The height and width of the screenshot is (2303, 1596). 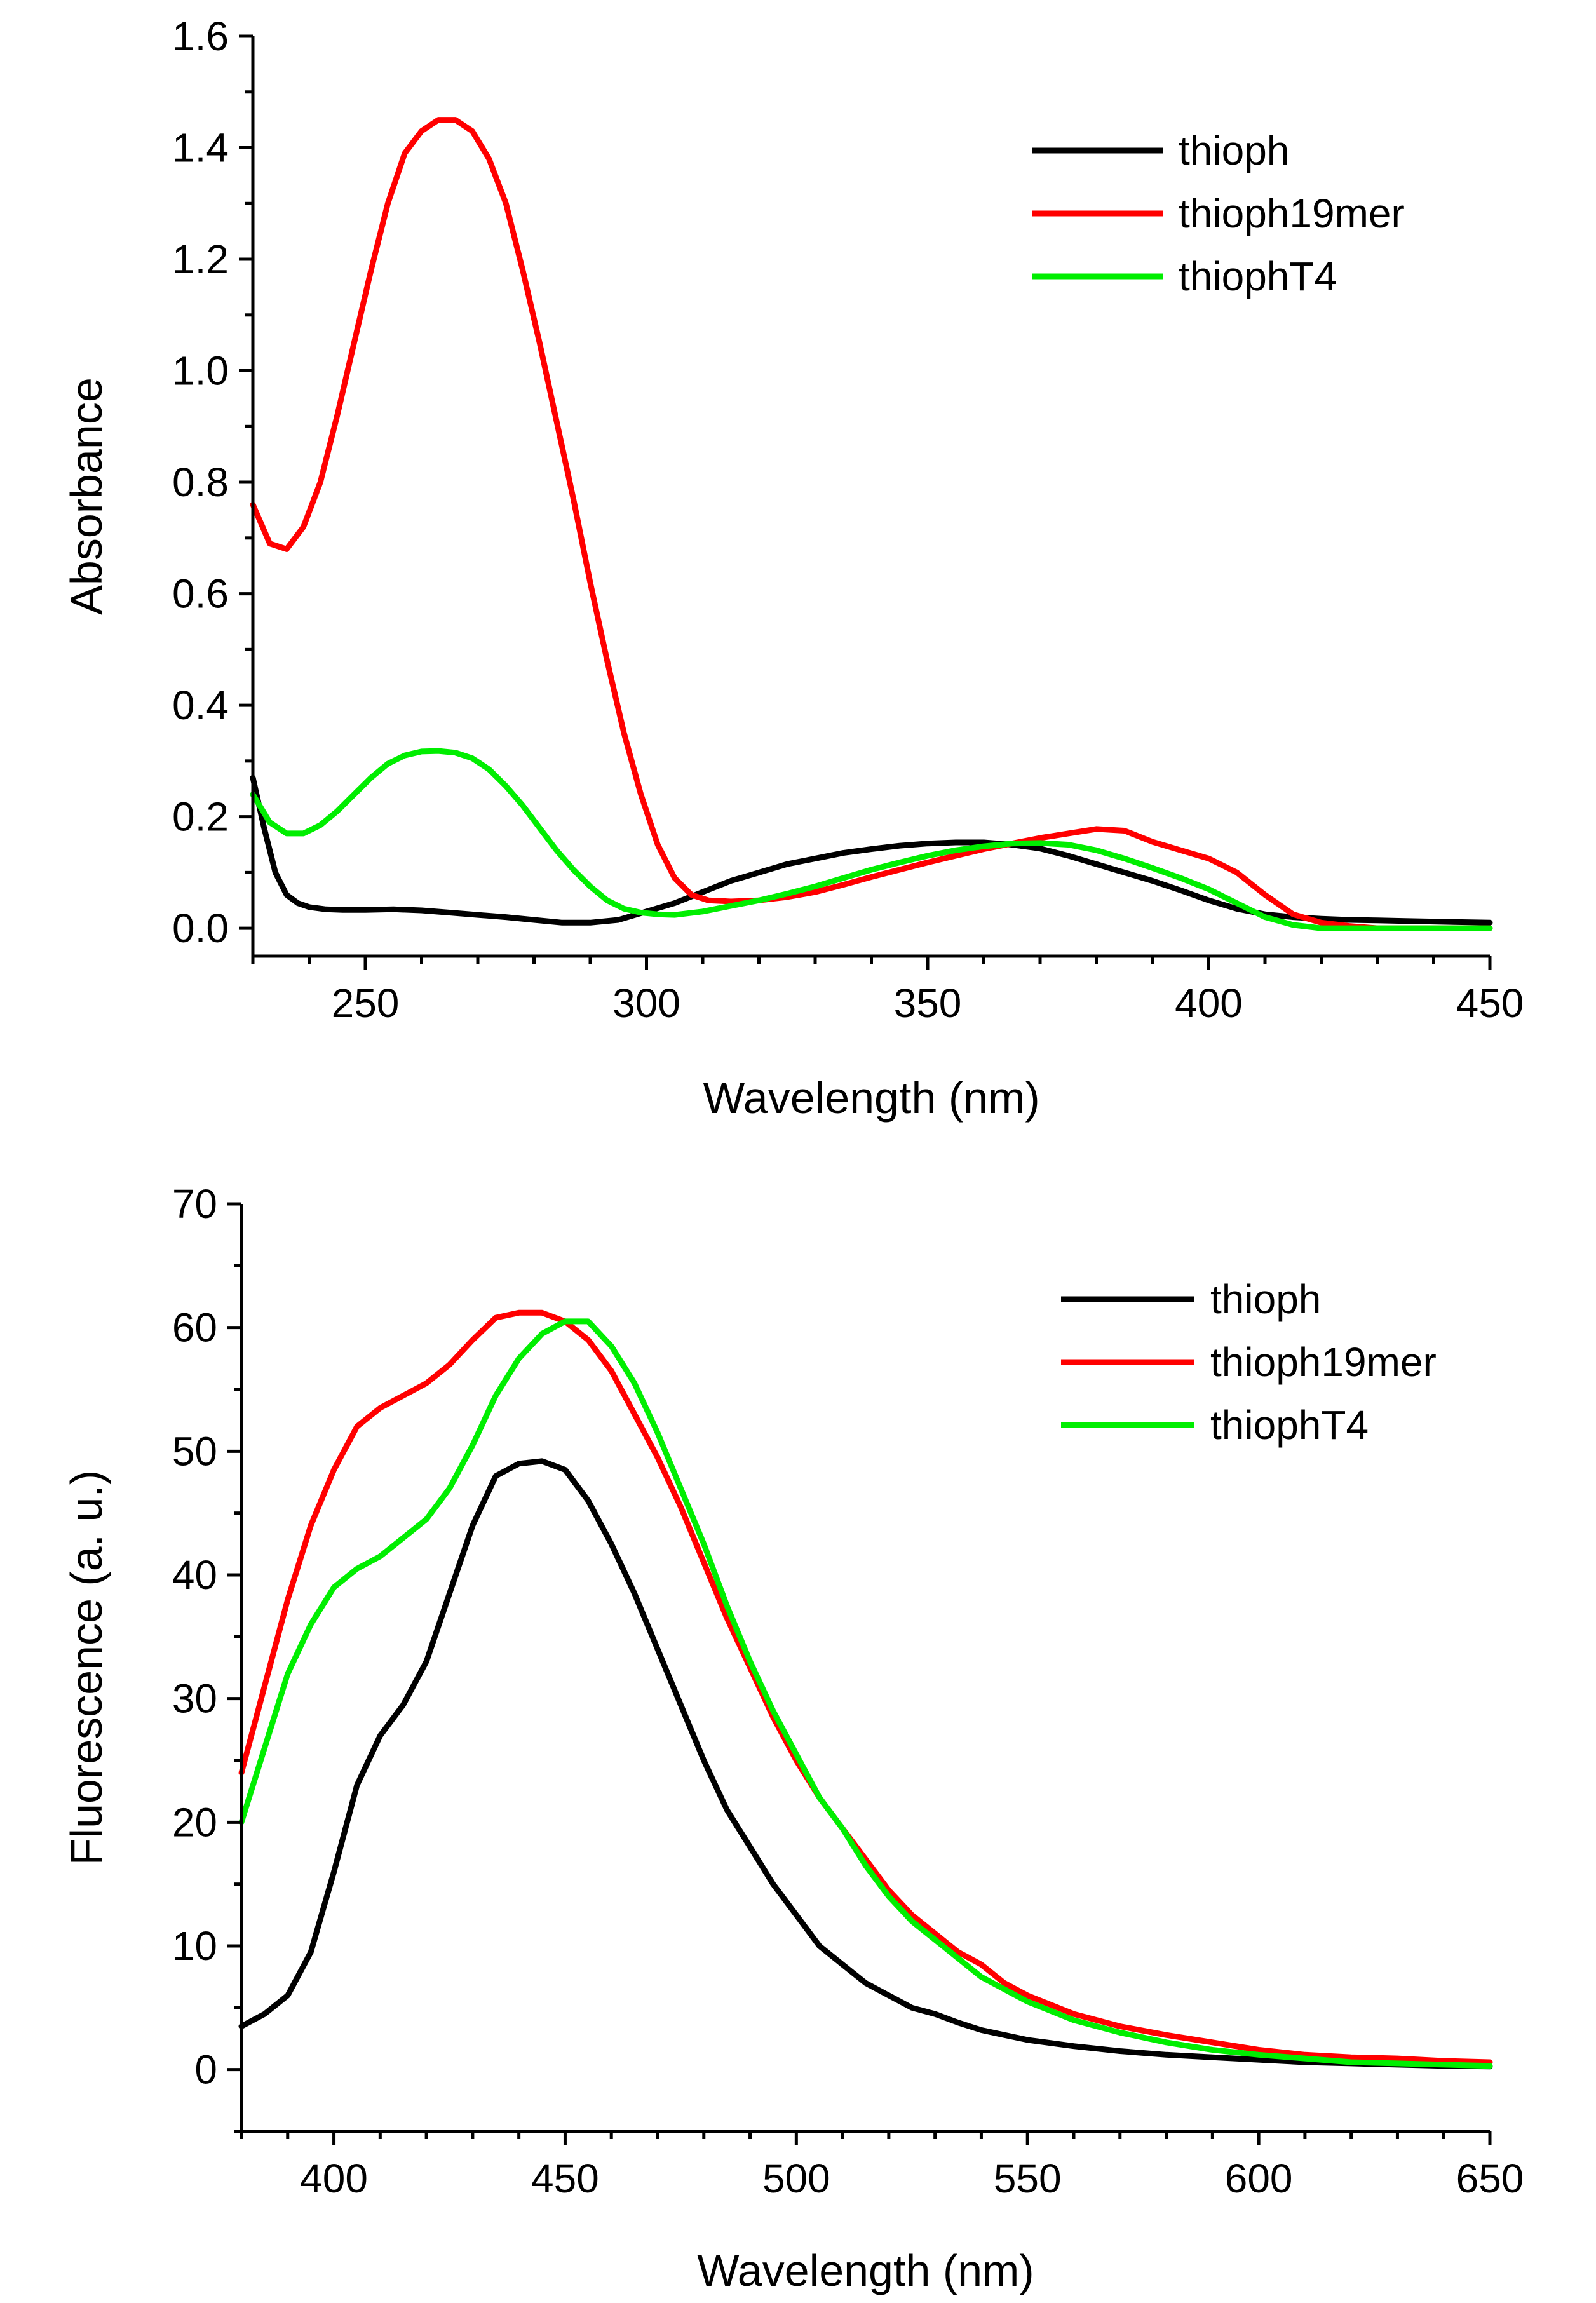 What do you see at coordinates (194, 1328) in the screenshot?
I see `y-tick-label: 60` at bounding box center [194, 1328].